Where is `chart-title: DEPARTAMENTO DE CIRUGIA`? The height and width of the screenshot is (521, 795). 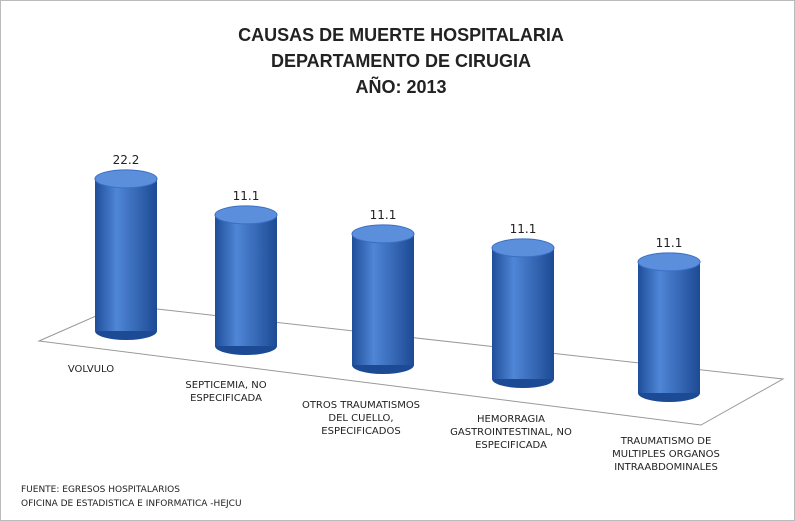
chart-title: DEPARTAMENTO DE CIRUGIA is located at coordinates (401, 61).